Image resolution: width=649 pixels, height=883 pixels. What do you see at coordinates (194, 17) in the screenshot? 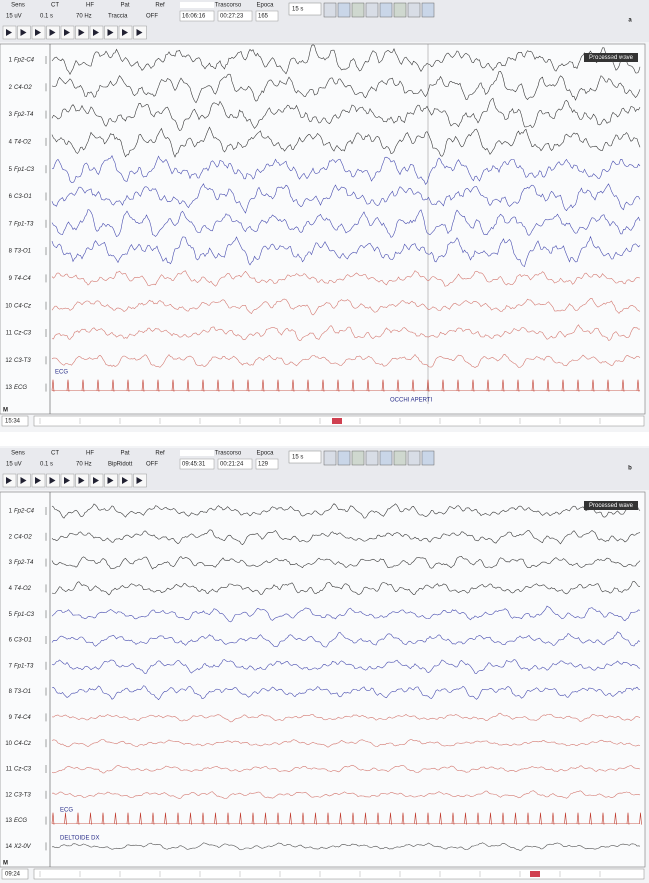
I see `toolbar-value: 16:06:16` at bounding box center [194, 17].